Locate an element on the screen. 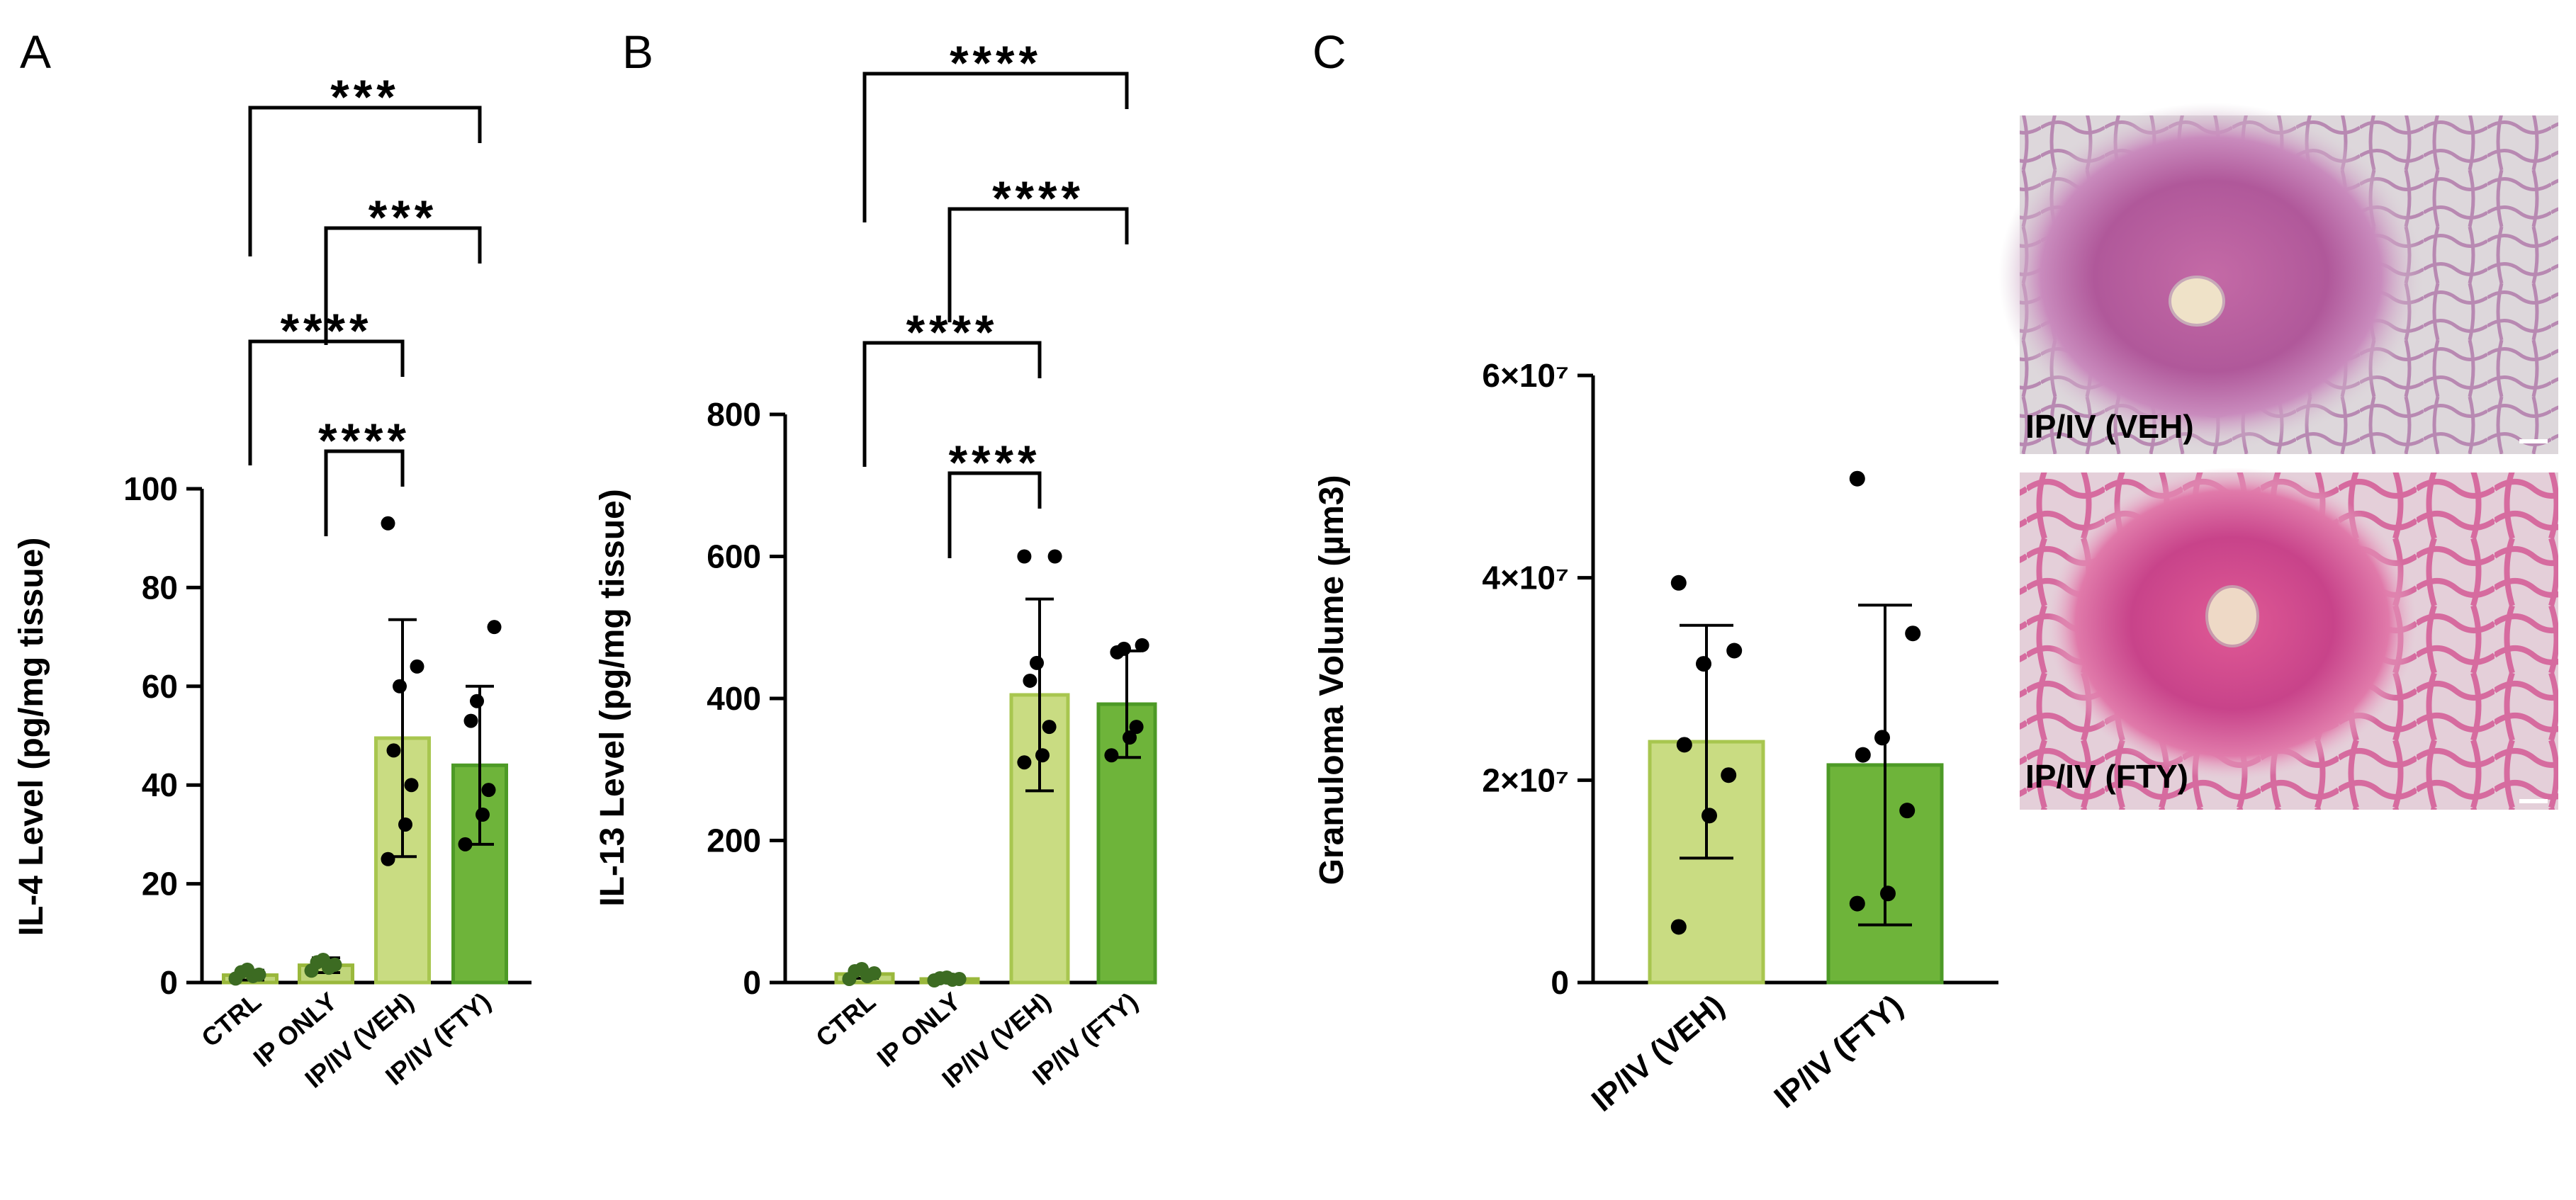 The height and width of the screenshot is (1200, 2576). y-tick-label: 800 is located at coordinates (734, 414).